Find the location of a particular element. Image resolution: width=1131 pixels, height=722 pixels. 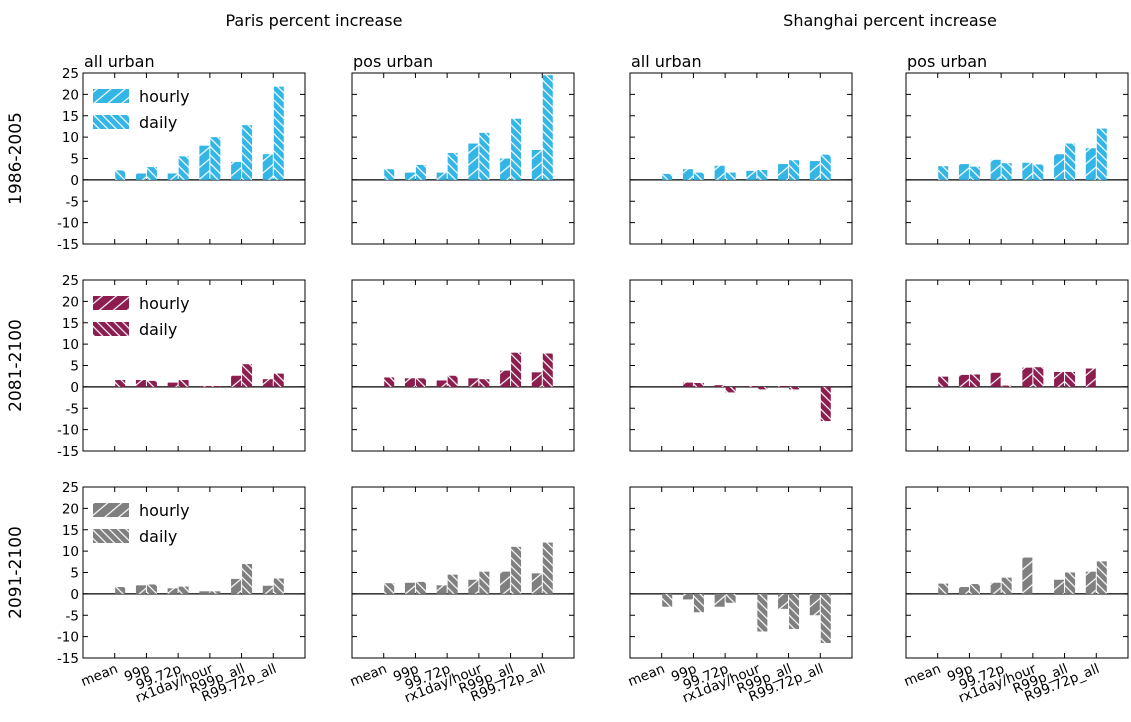

panel-r1-c1: all urban -15 -10 -5 0 5 10 15 20 25 hourly daily is located at coordinates (181, 152).